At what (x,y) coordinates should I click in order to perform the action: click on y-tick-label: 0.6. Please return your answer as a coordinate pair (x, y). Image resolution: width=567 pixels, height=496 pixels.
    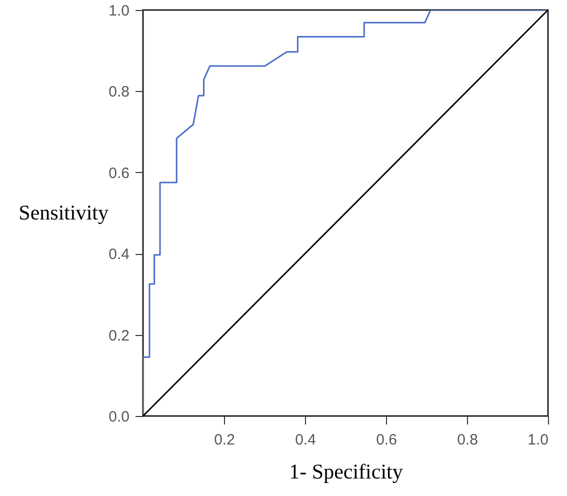
    Looking at the image, I should click on (119, 173).